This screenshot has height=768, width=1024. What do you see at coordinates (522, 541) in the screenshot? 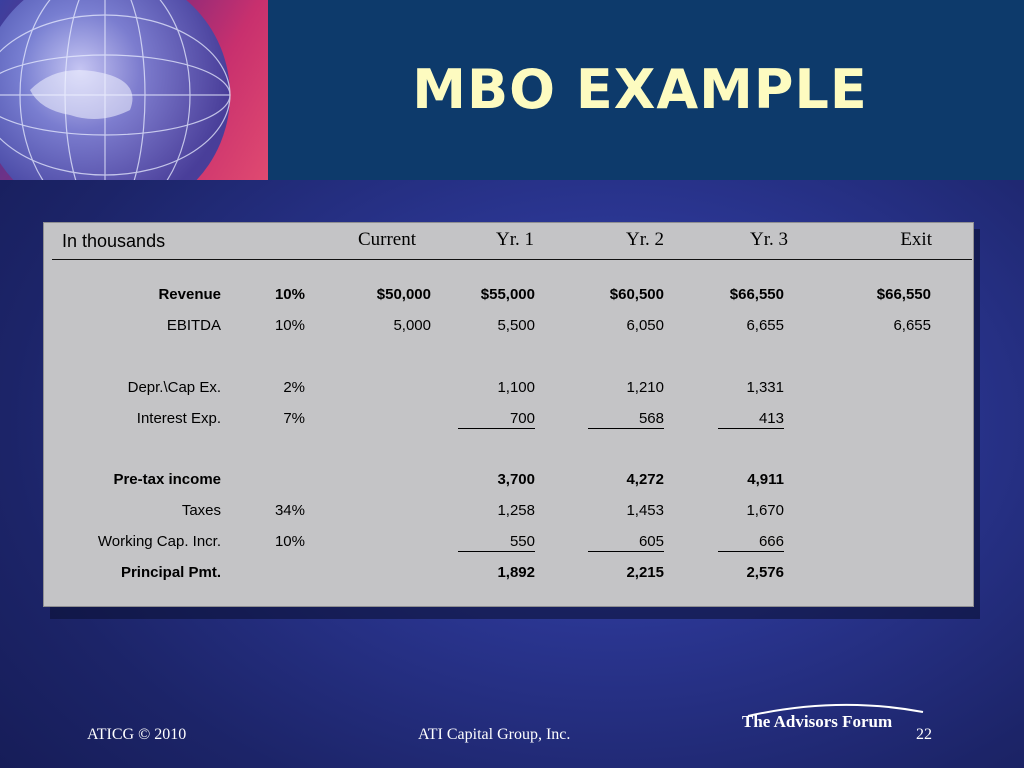
I see `table-cell-yr1: 550` at bounding box center [522, 541].